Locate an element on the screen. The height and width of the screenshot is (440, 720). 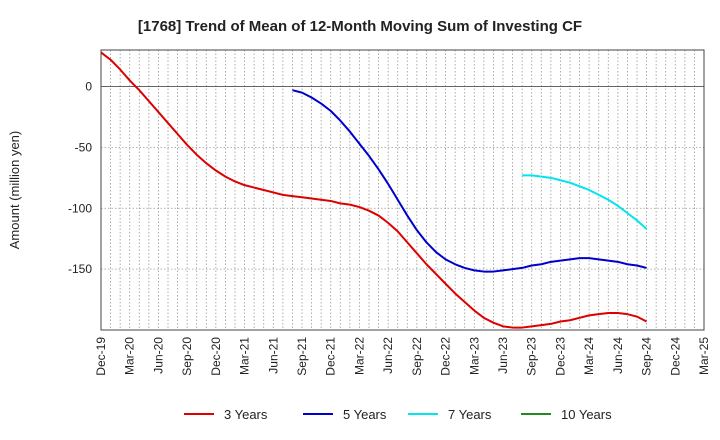
x-tick-label: Dec-19 is located at coordinates (101, 356).